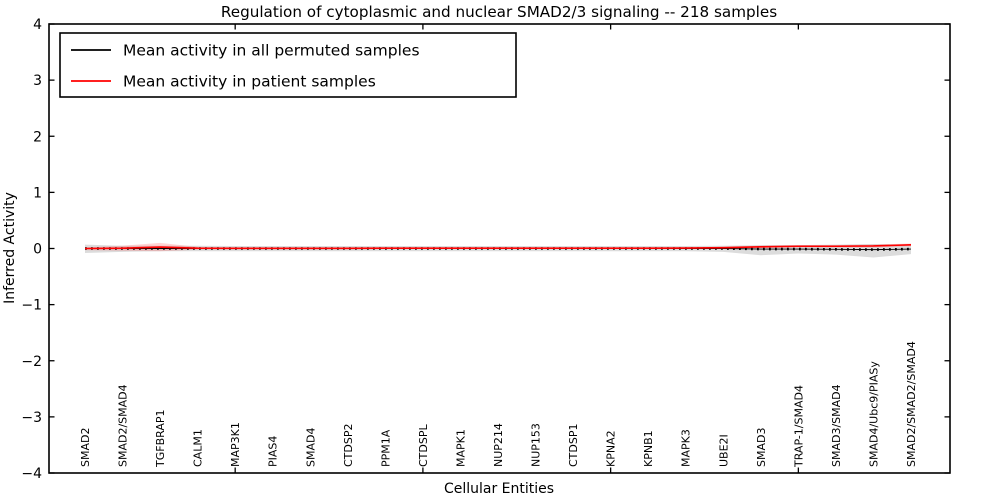  What do you see at coordinates (498, 445) in the screenshot?
I see `x-category-label: NUP214` at bounding box center [498, 445].